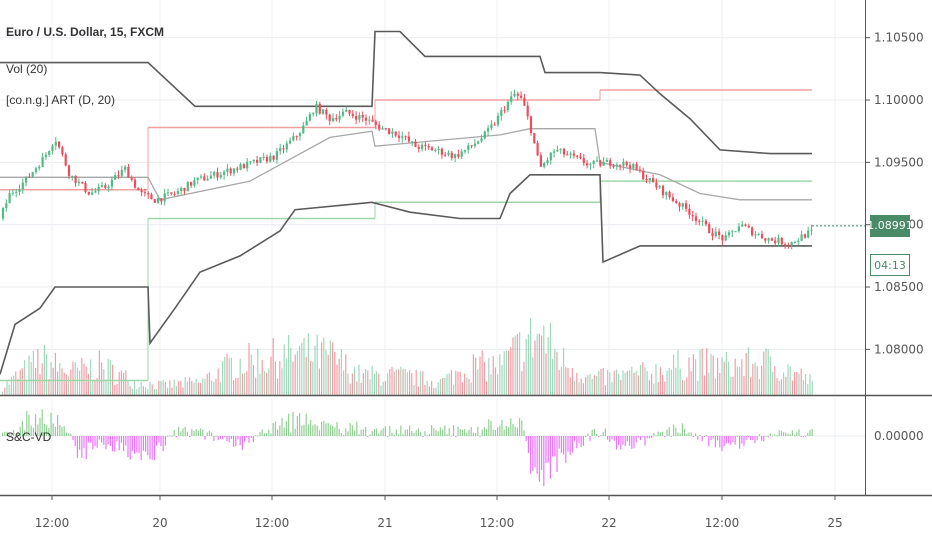 The image size is (932, 550). I want to click on price-tick-label: 1.08500, so click(899, 287).